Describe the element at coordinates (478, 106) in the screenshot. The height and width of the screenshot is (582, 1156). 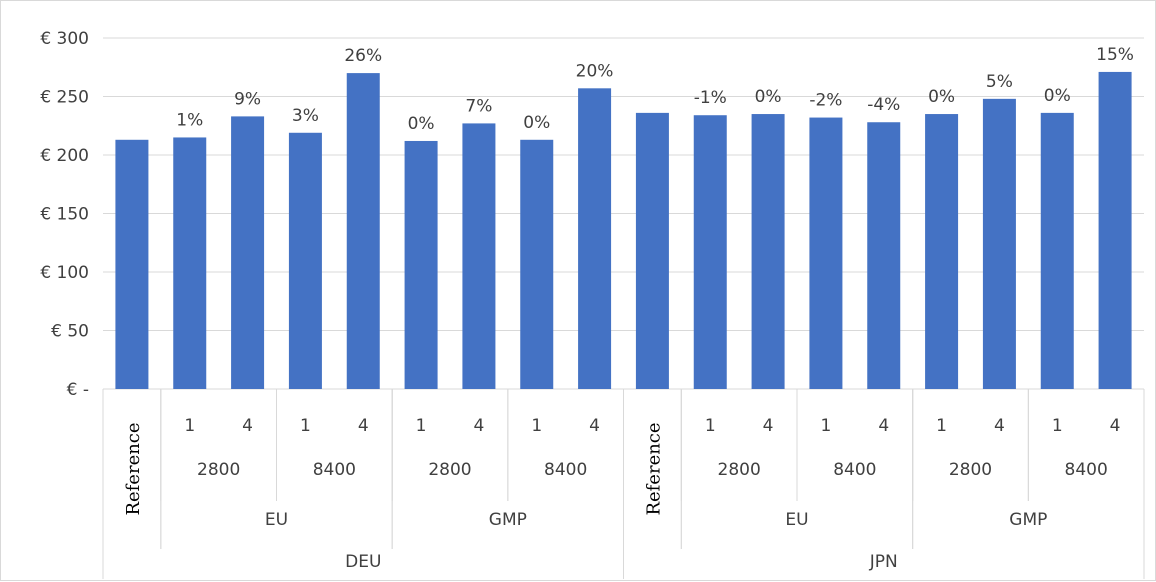
I see `data-label: 7%` at that location.